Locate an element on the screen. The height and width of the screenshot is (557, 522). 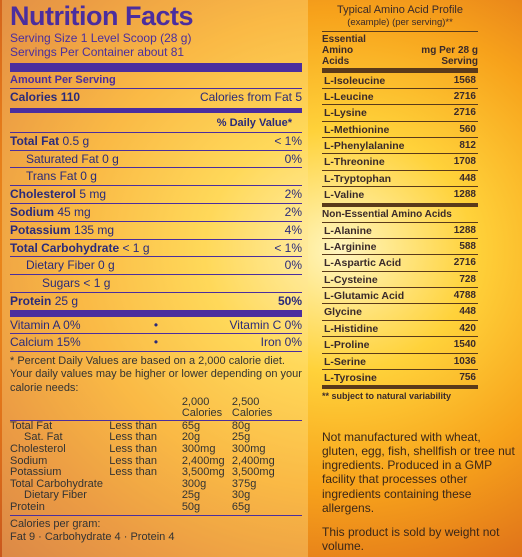
reference-row: Potassium Less than 3,500mg 3,500mg is located at coordinates (156, 473).